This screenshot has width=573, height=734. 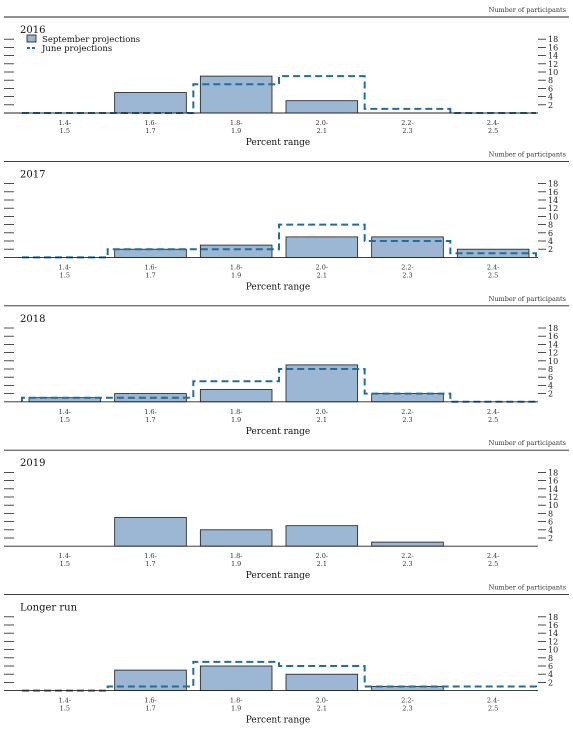 I want to click on panel-title: 2016, so click(x=32, y=30).